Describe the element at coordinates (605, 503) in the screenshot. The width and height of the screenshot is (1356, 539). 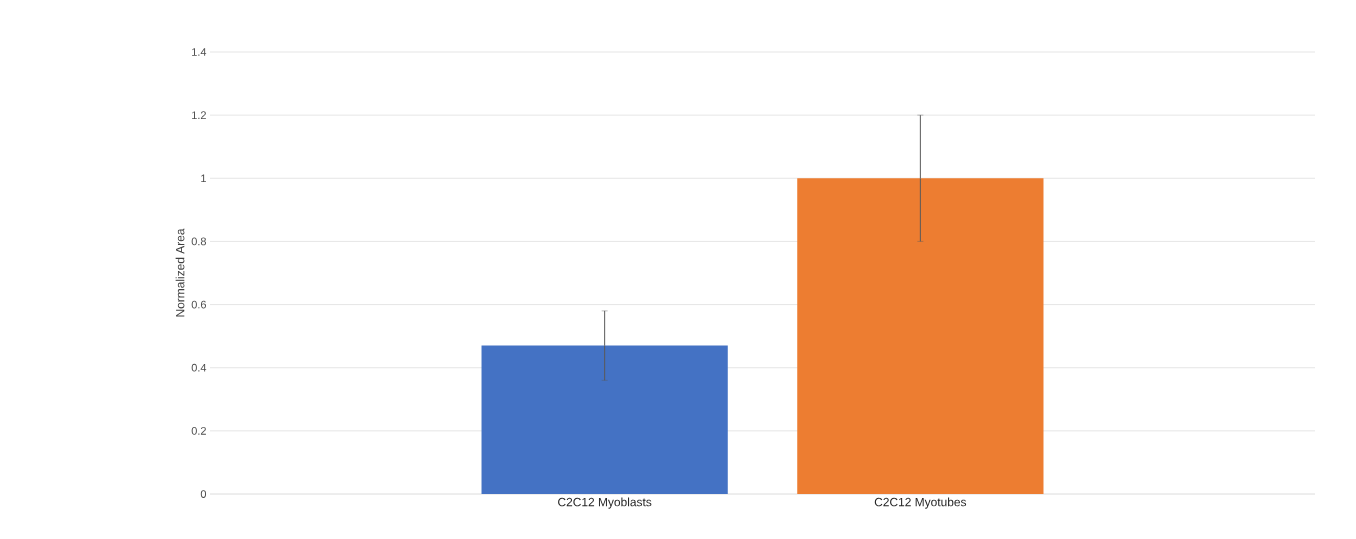
I see `x-tick-label: C2C12 Myoblasts` at that location.